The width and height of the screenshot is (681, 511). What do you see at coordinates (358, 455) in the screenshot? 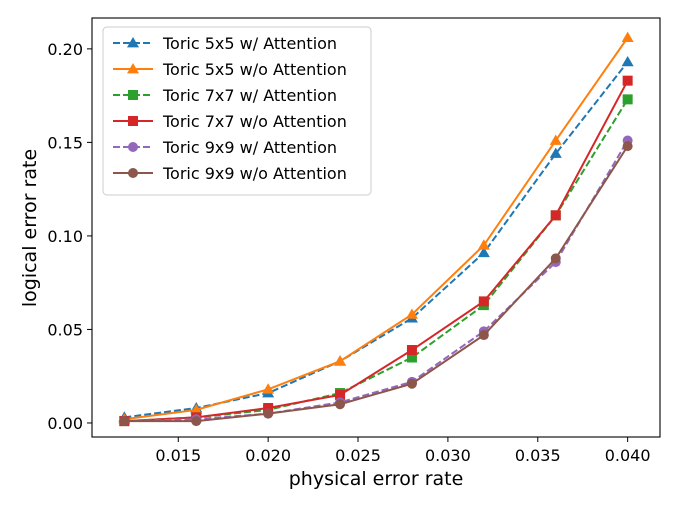
I see `x-tick-label: 0.025` at bounding box center [358, 455].